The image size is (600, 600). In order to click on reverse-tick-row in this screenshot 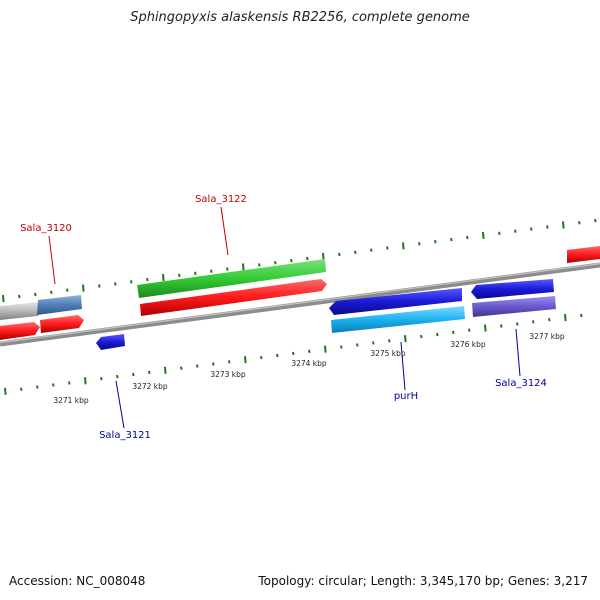, I will do `click(293, 354)`.